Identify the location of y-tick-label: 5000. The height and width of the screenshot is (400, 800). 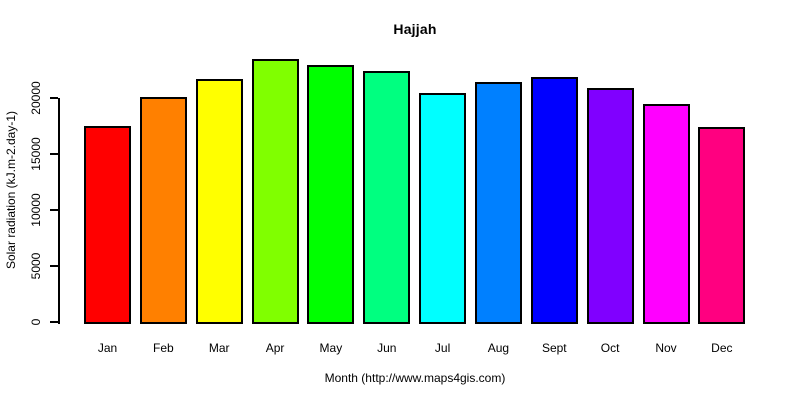
(36, 266).